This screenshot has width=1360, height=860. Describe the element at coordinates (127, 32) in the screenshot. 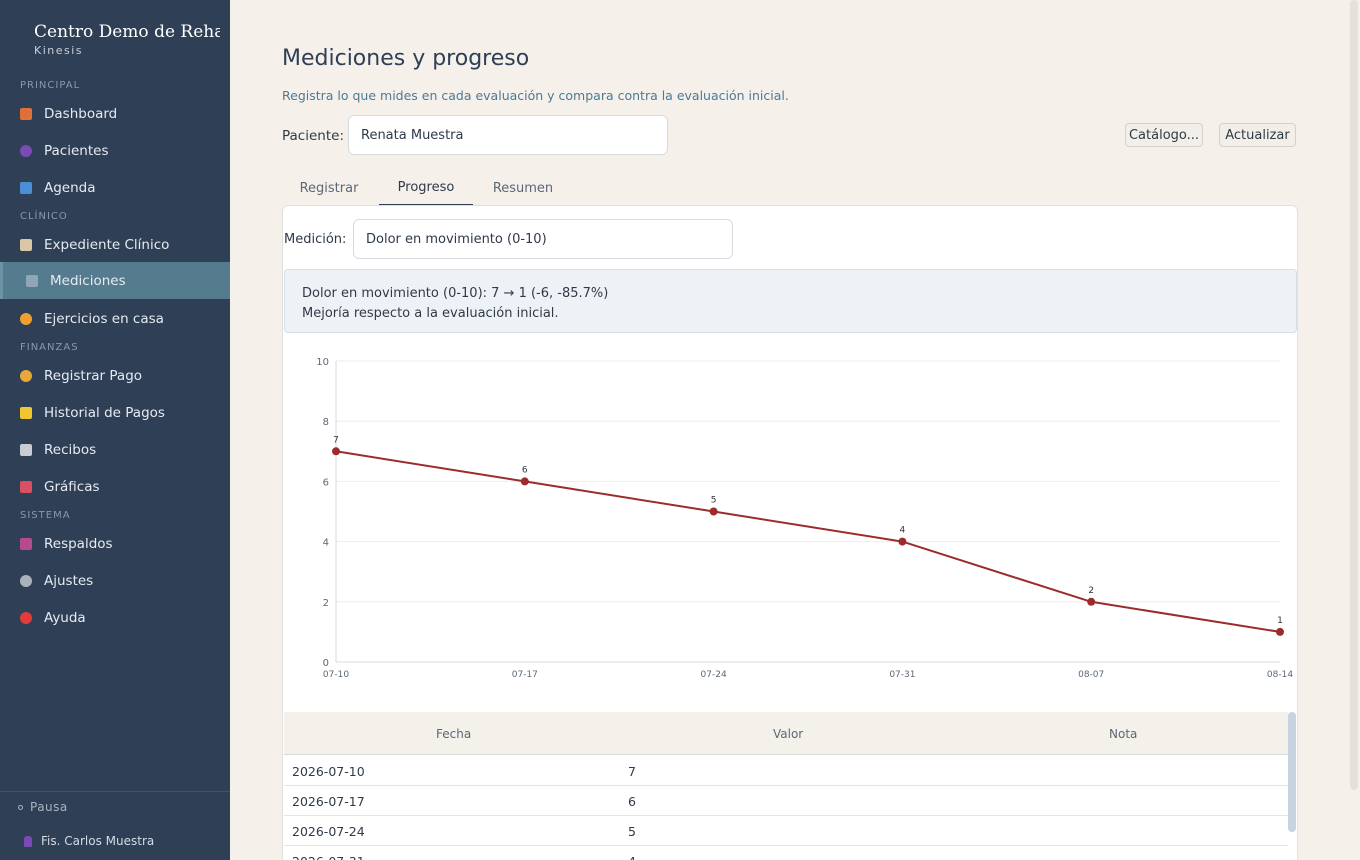

I see `brand-title: Centro Demo de Rehabilitación` at that location.